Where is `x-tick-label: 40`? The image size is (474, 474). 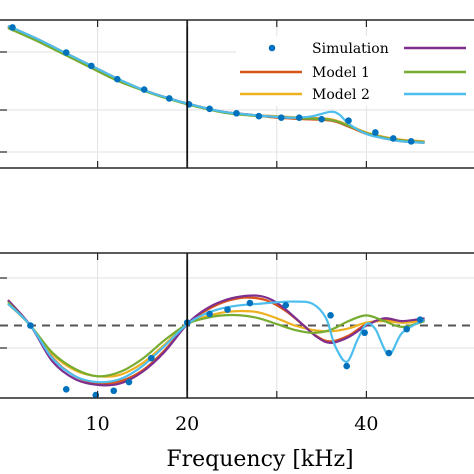
x-tick-label: 40 is located at coordinates (366, 424).